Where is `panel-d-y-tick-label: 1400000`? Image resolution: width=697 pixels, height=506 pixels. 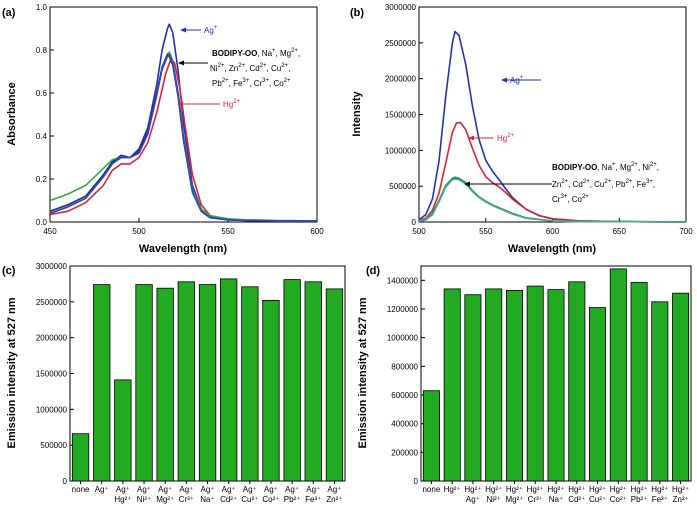 panel-d-y-tick-label: 1400000 is located at coordinates (403, 280).